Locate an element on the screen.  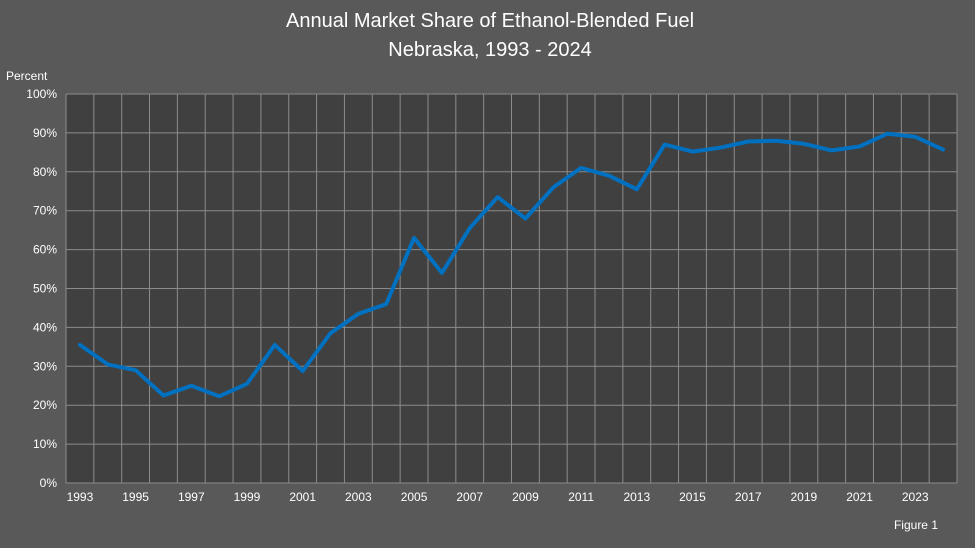
y-tick-label: 50% is located at coordinates (45, 289).